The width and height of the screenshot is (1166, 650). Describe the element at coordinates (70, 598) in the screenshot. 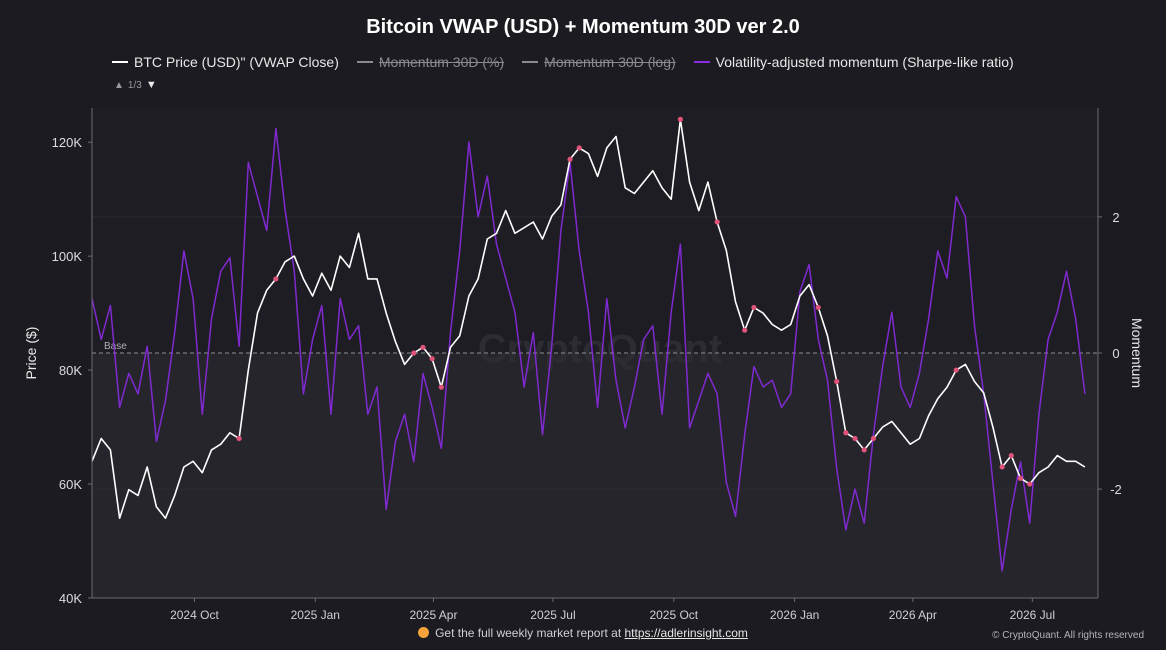

I see `y-left-tick-label: 40K` at that location.